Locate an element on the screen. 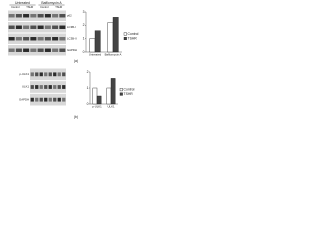  condition-label: Control is located at coordinates (15, 7).